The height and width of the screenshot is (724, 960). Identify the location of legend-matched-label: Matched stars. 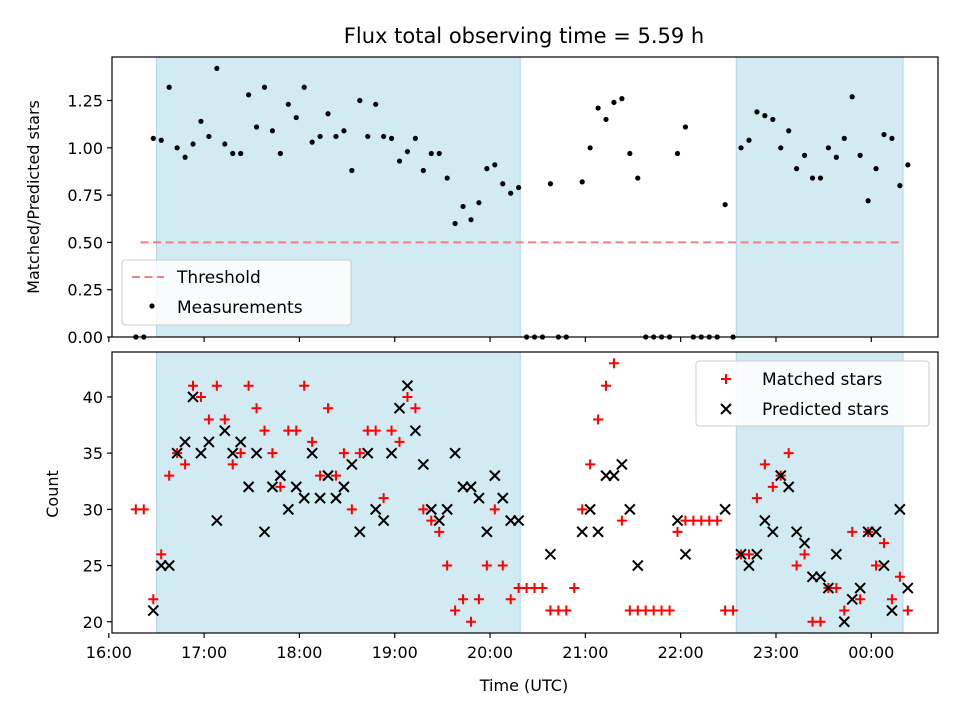
(822, 380).